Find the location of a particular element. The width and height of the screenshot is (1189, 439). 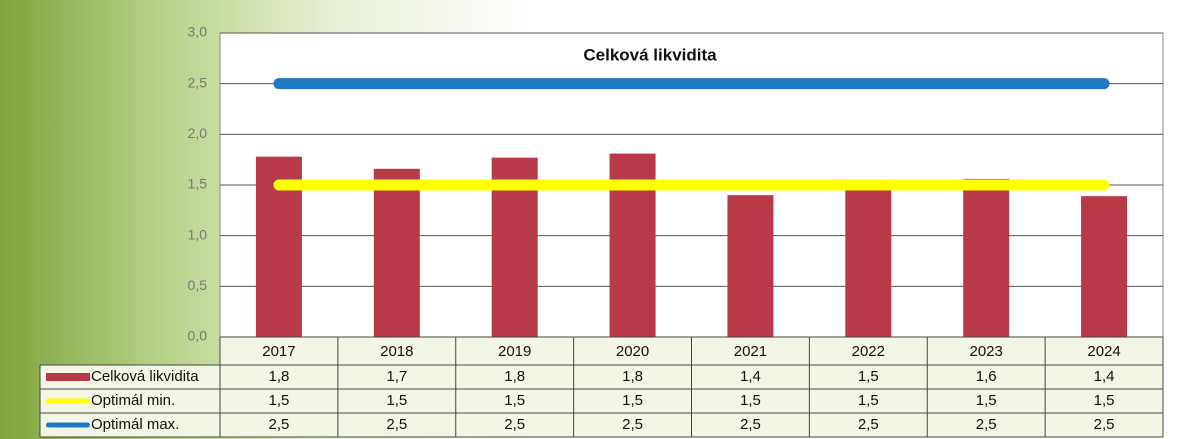

y-tick-label: 1,5 is located at coordinates (198, 184).